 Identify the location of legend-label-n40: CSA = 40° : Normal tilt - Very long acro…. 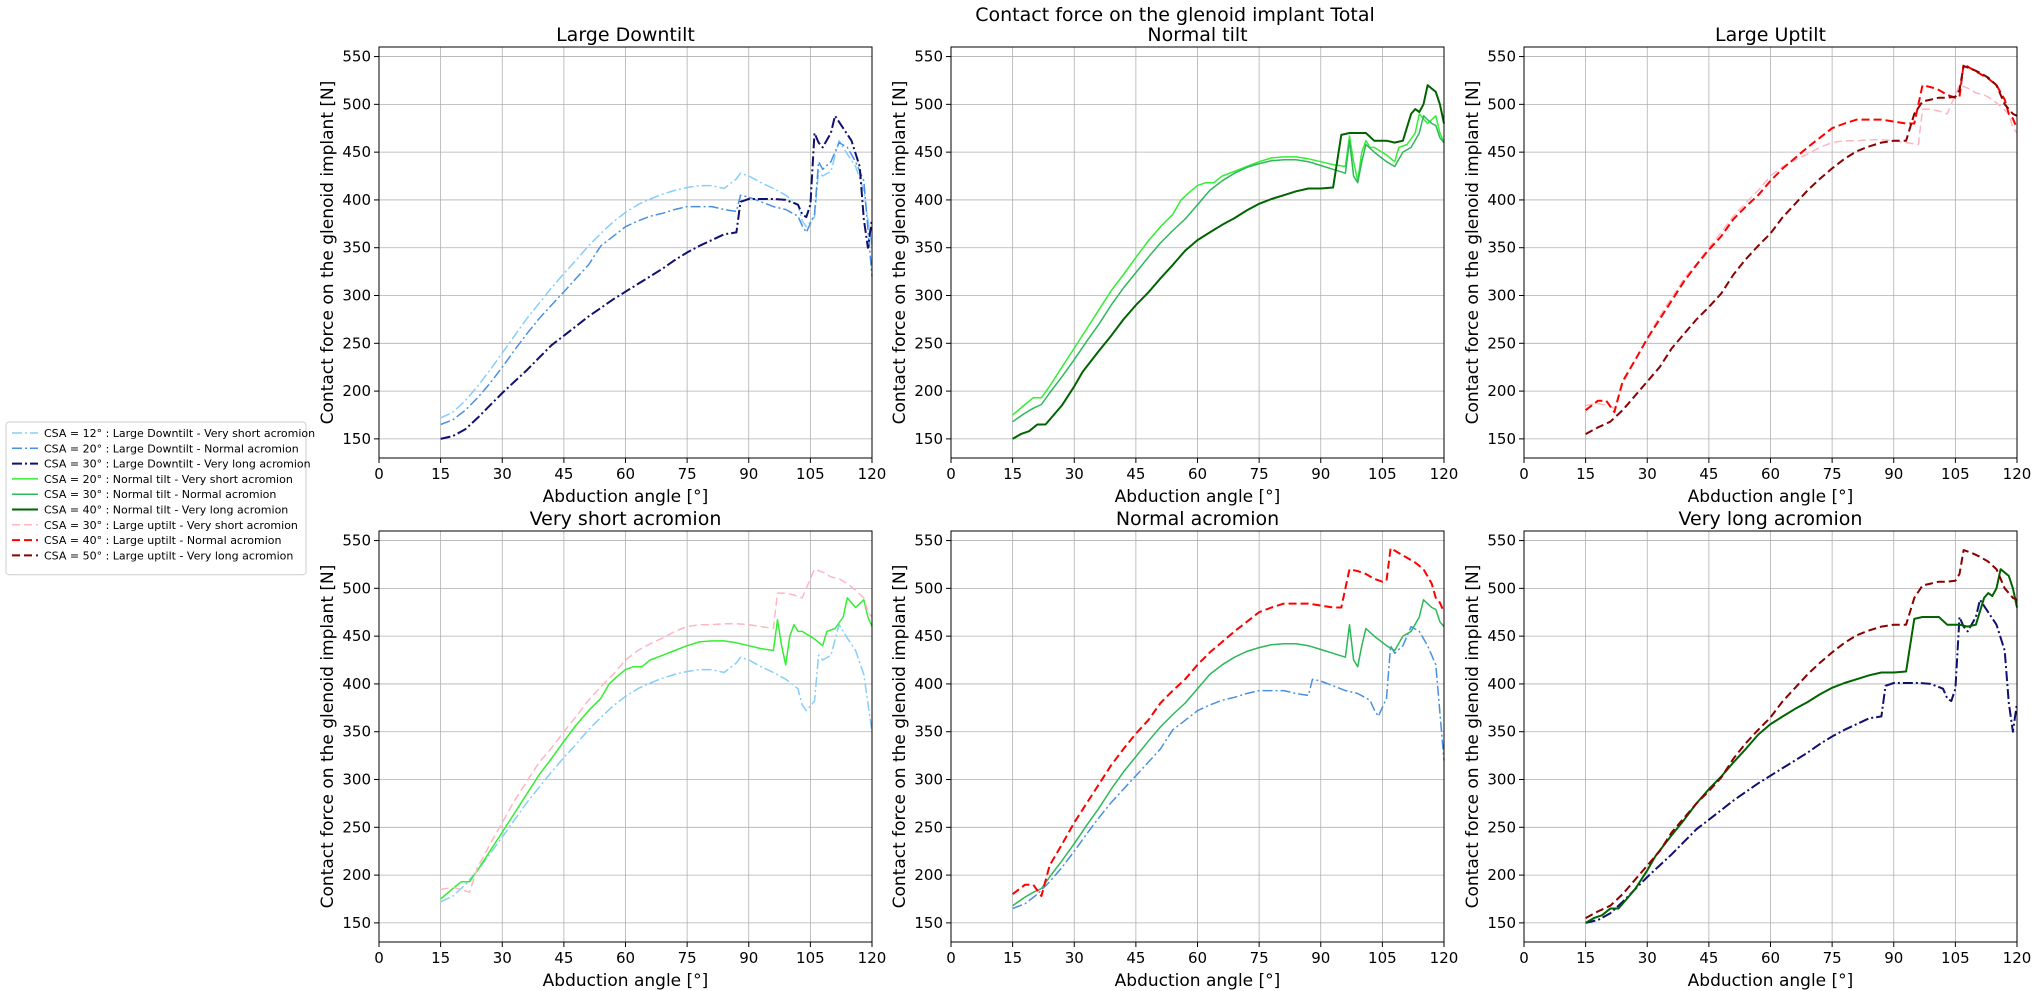
(166, 510).